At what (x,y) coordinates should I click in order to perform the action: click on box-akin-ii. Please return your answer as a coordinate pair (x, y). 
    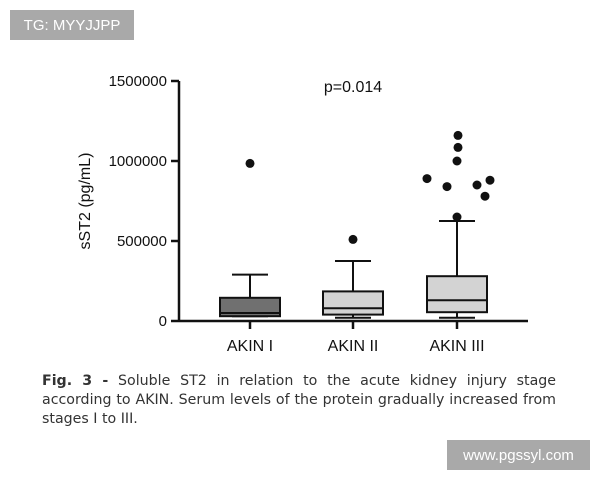
    Looking at the image, I should click on (353, 289).